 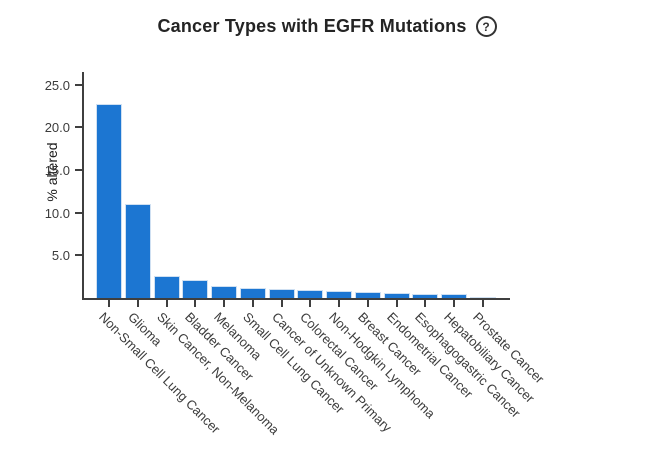 I want to click on y-tick-label: 10.0, so click(x=57, y=213).